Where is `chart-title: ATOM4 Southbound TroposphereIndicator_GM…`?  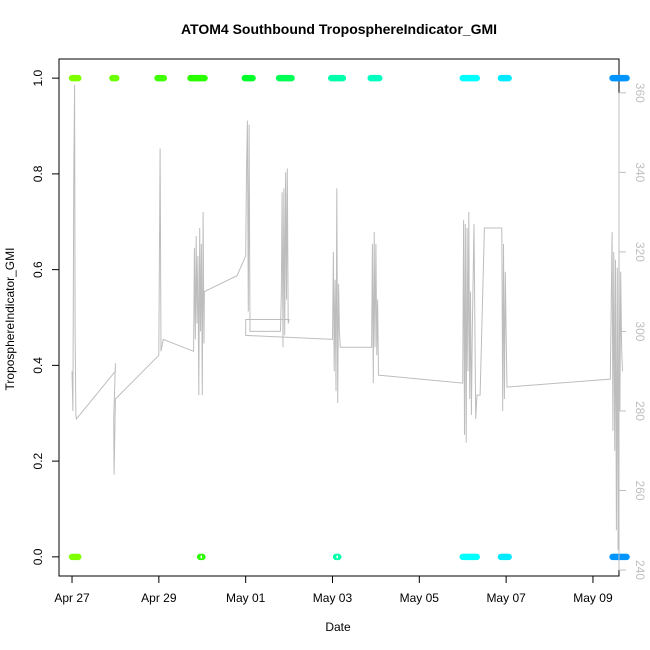
chart-title: ATOM4 Southbound TroposphereIndicator_GM… is located at coordinates (339, 29).